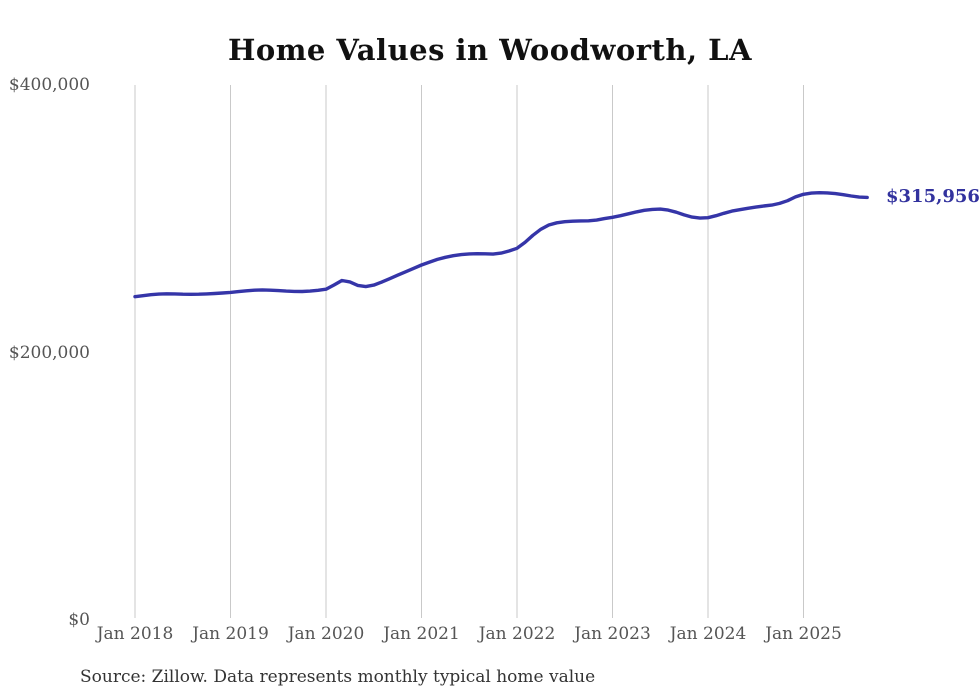  What do you see at coordinates (490, 50) in the screenshot?
I see `chart-title: Home Values in Woodworth, LA` at bounding box center [490, 50].